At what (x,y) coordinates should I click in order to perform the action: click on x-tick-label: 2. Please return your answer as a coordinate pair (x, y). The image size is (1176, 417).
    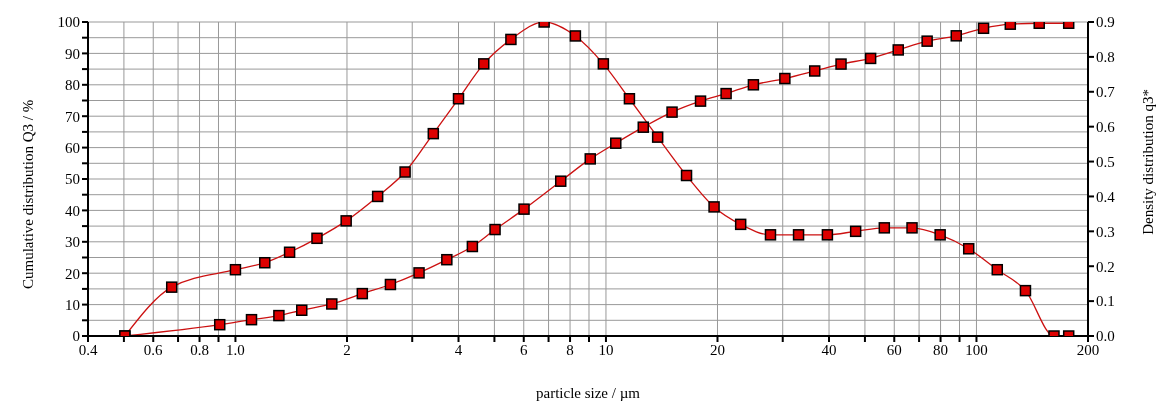
    Looking at the image, I should click on (347, 349).